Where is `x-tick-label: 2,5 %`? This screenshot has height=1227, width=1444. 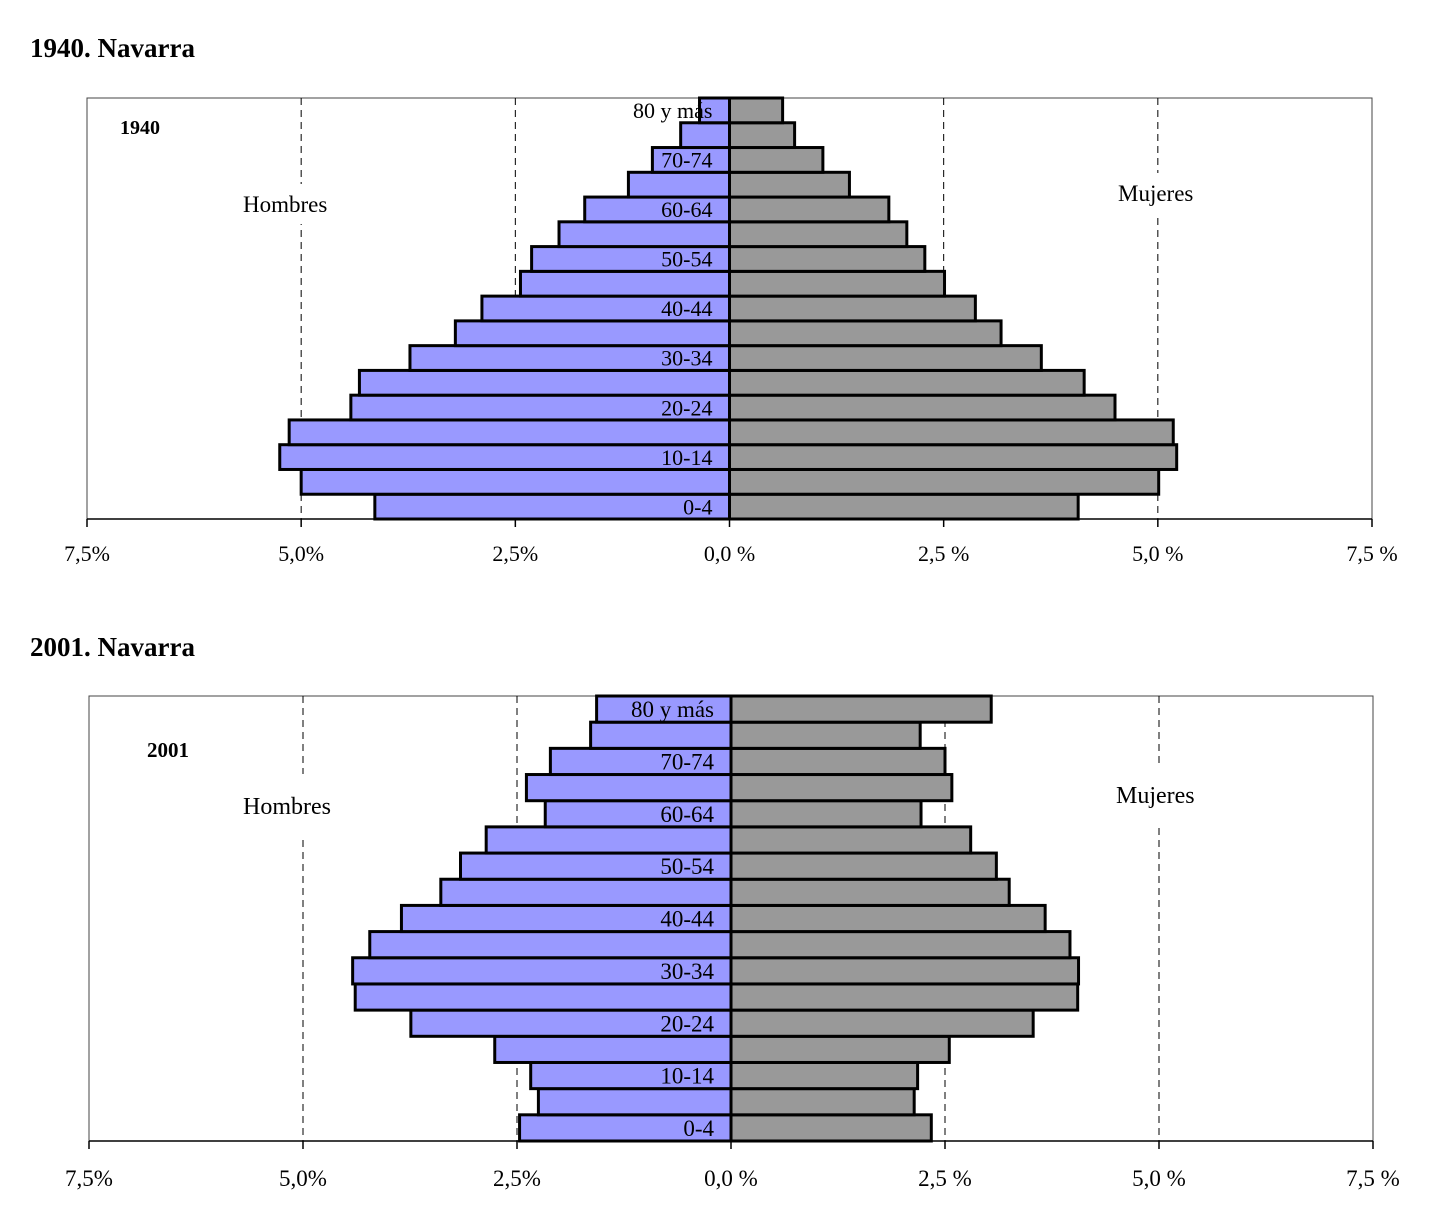 x-tick-label: 2,5 % is located at coordinates (945, 1178).